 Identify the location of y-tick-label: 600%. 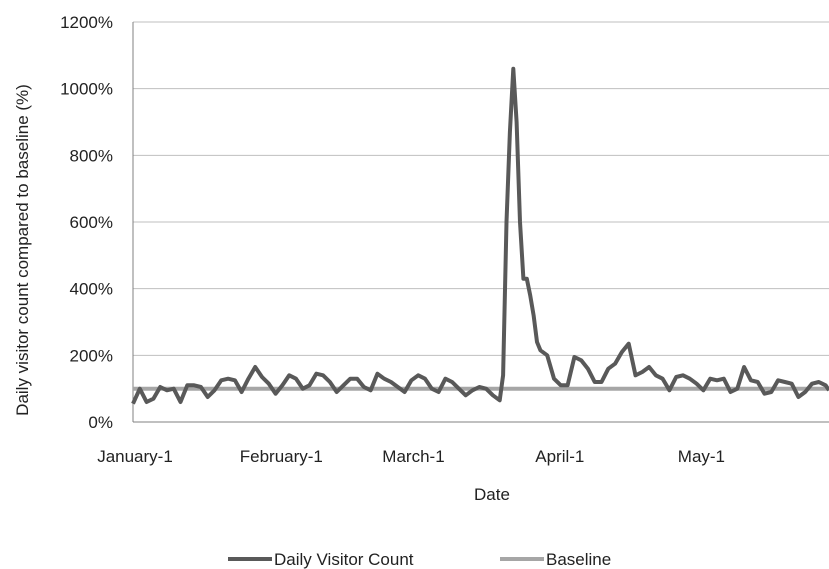
(91, 222).